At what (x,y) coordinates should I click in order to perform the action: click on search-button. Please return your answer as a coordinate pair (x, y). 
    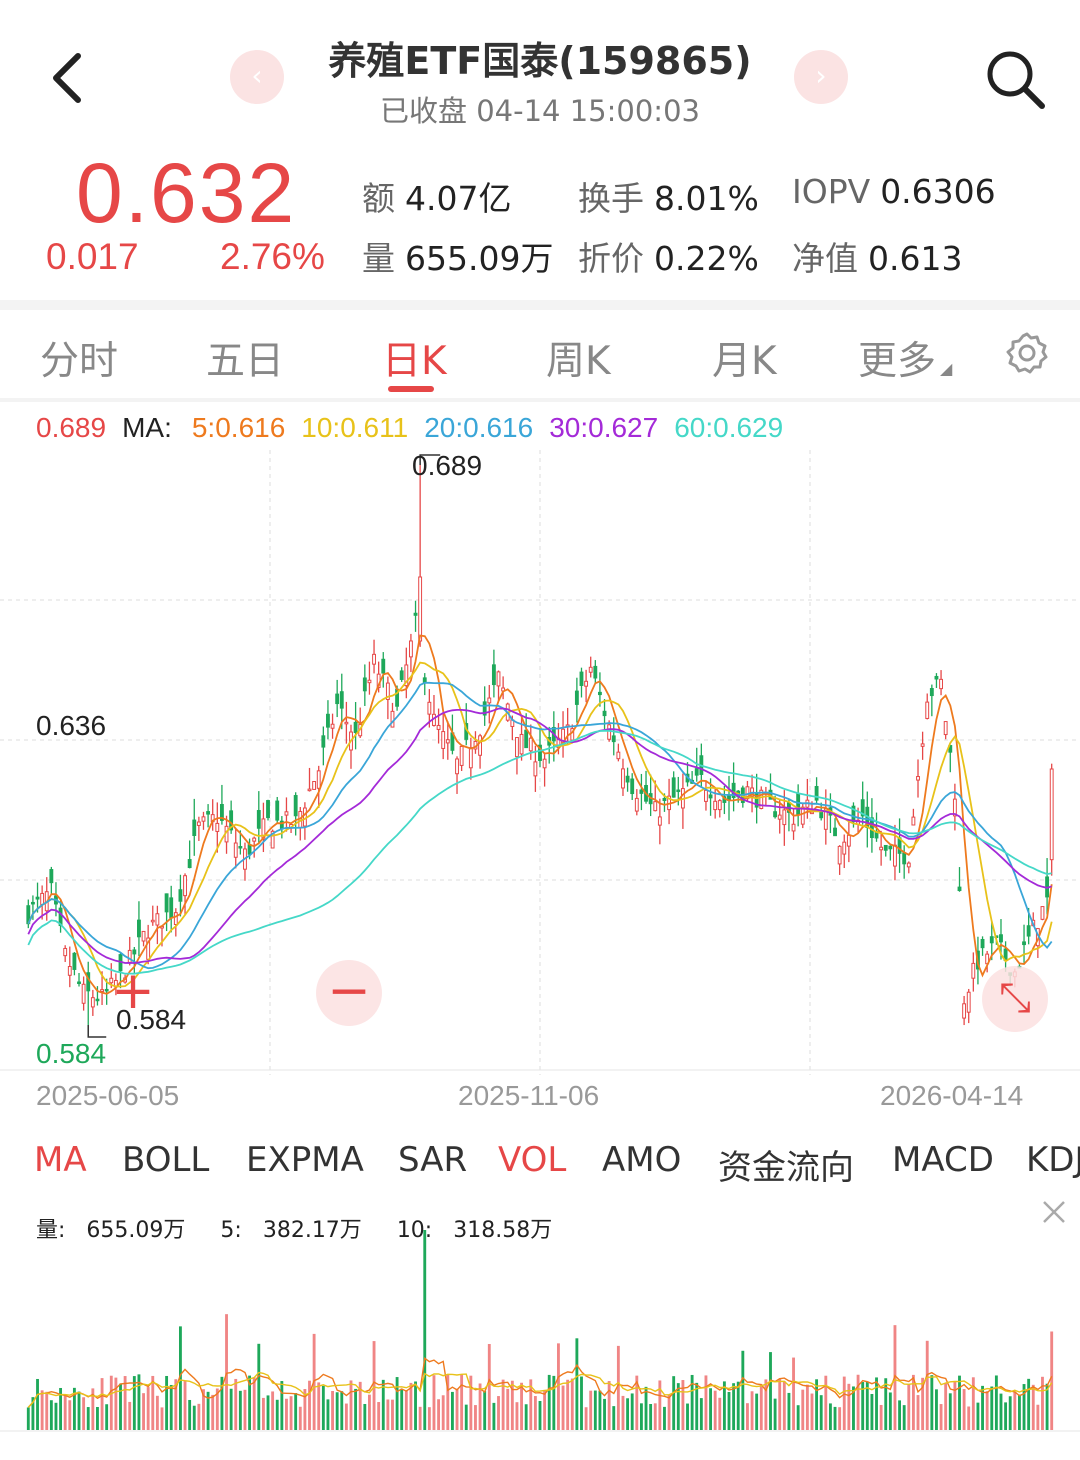
    Looking at the image, I should click on (1015, 79).